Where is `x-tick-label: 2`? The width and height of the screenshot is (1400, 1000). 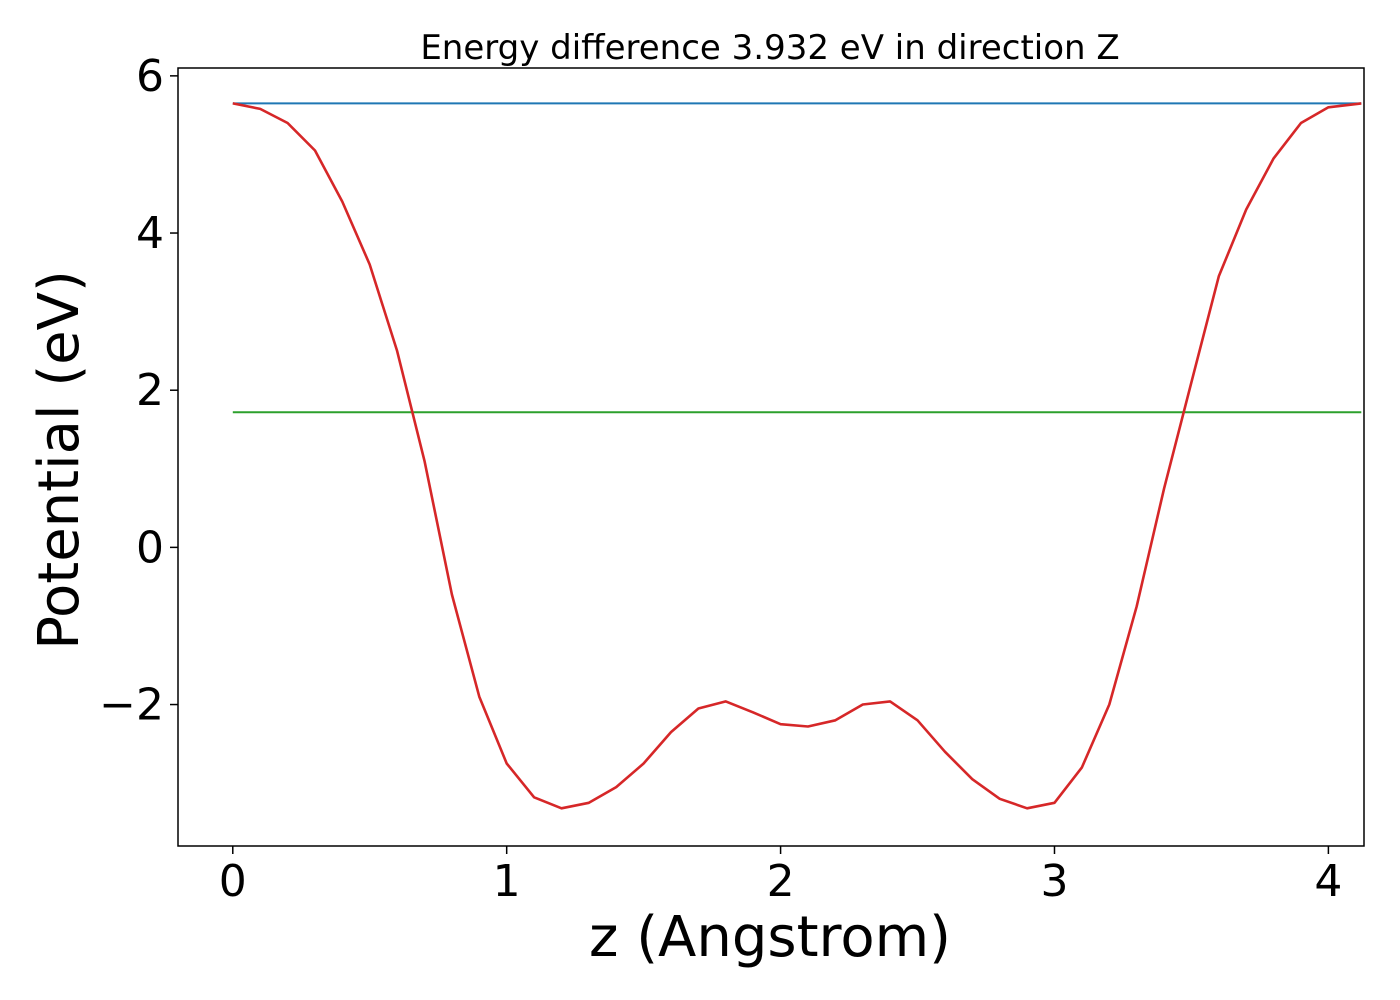 x-tick-label: 2 is located at coordinates (781, 881).